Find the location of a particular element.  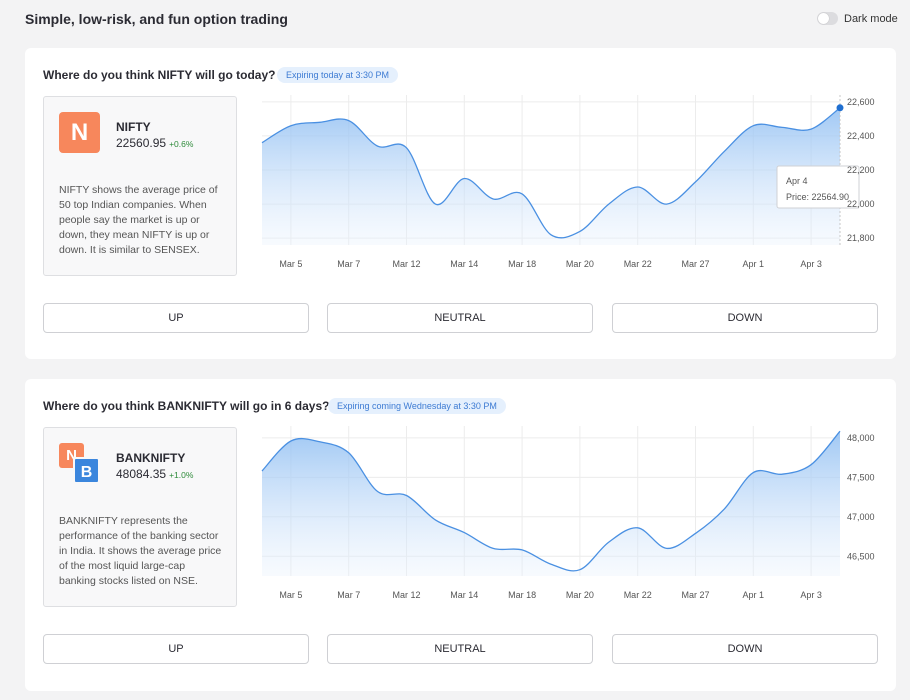

bank-logo: B is located at coordinates (86, 470).